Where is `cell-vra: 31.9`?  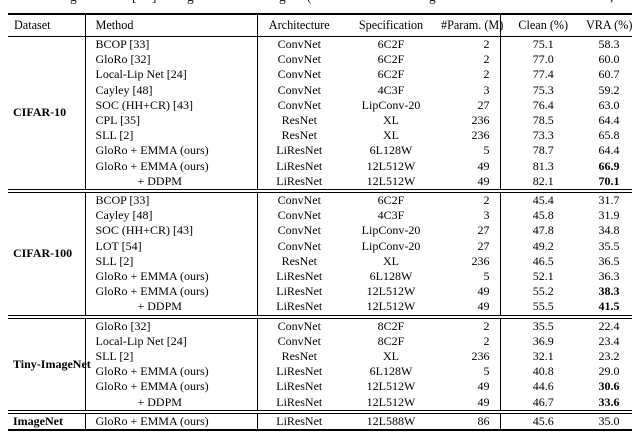
cell-vra: 31.9 is located at coordinates (609, 215).